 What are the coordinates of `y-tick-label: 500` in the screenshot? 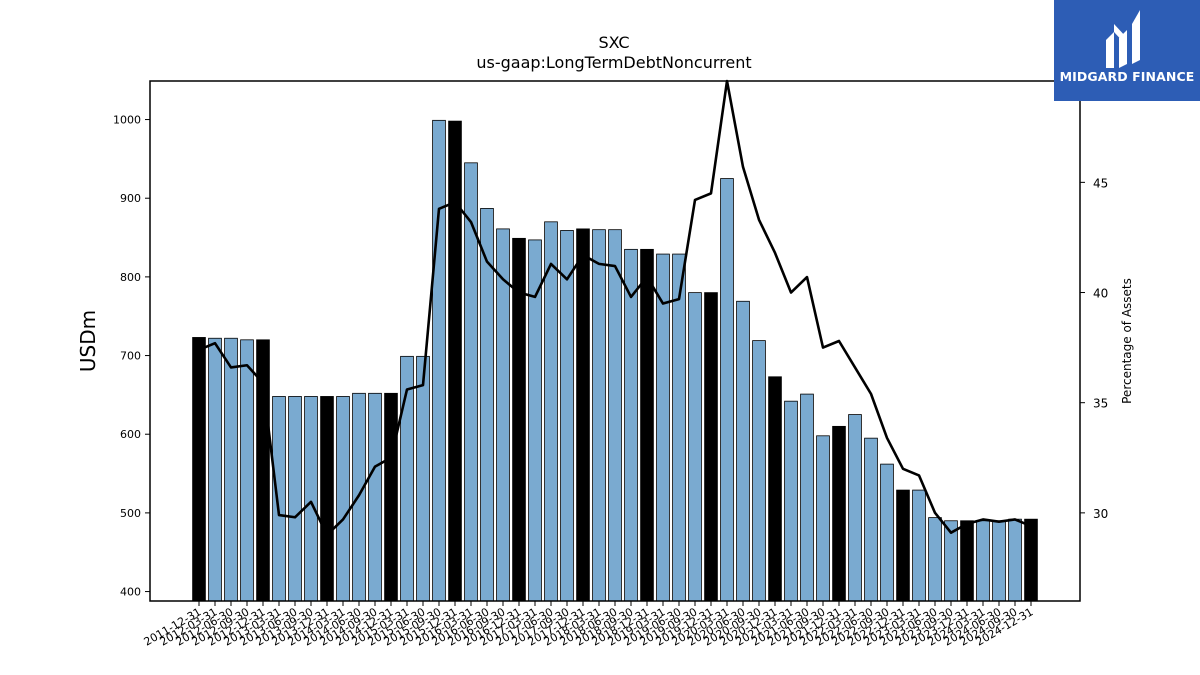 It's located at (130, 513).